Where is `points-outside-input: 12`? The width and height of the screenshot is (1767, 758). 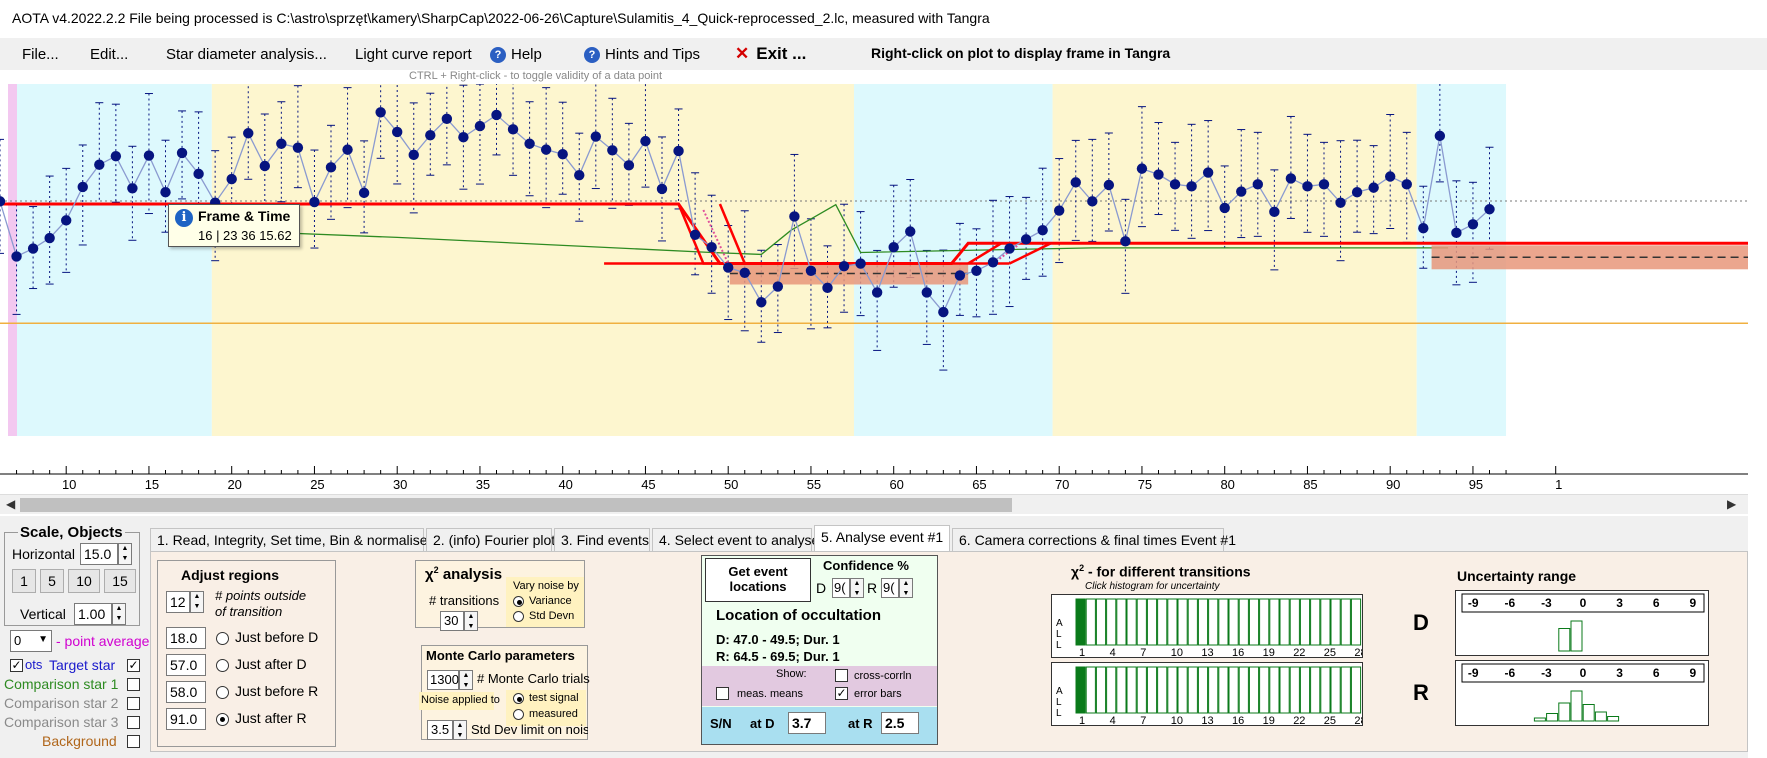 points-outside-input: 12 is located at coordinates (178, 602).